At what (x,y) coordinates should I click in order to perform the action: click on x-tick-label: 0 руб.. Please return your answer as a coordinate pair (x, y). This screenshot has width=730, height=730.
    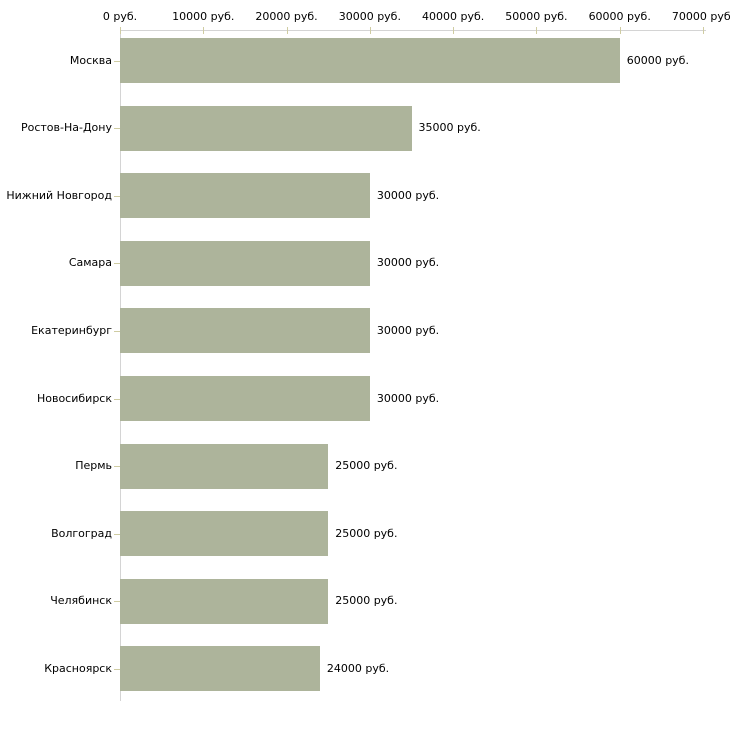
    Looking at the image, I should click on (120, 16).